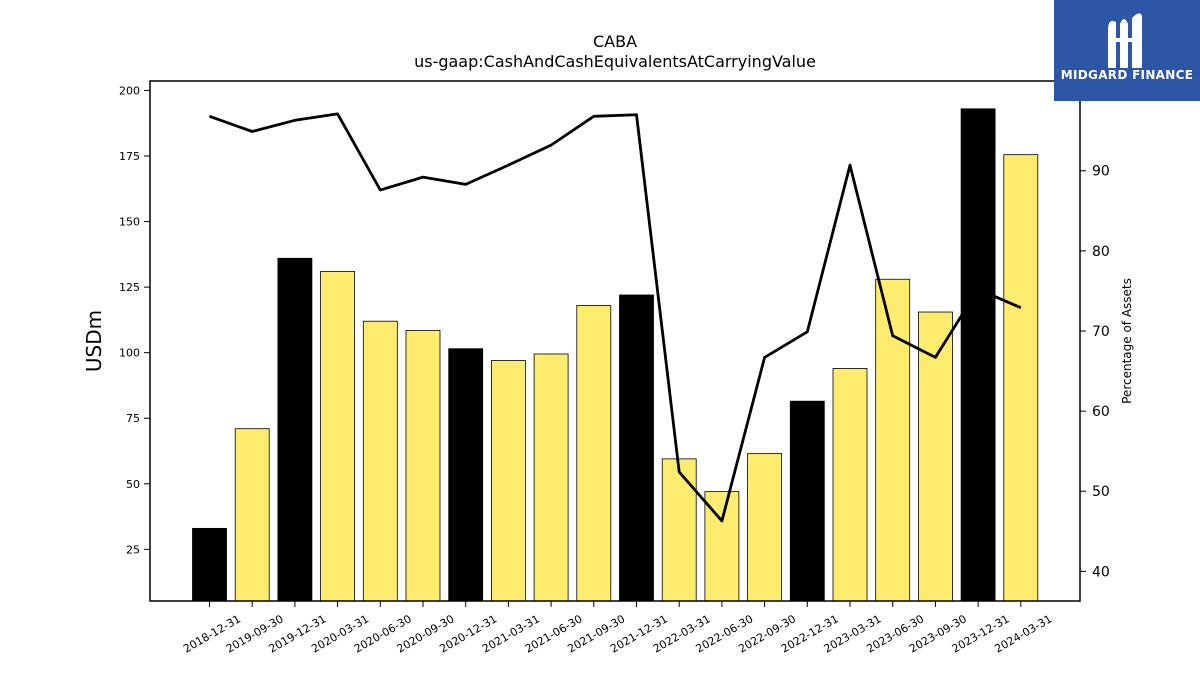  I want to click on left-y-axis: 25 50 75 100 125 150 175 200, so click(134, 320).